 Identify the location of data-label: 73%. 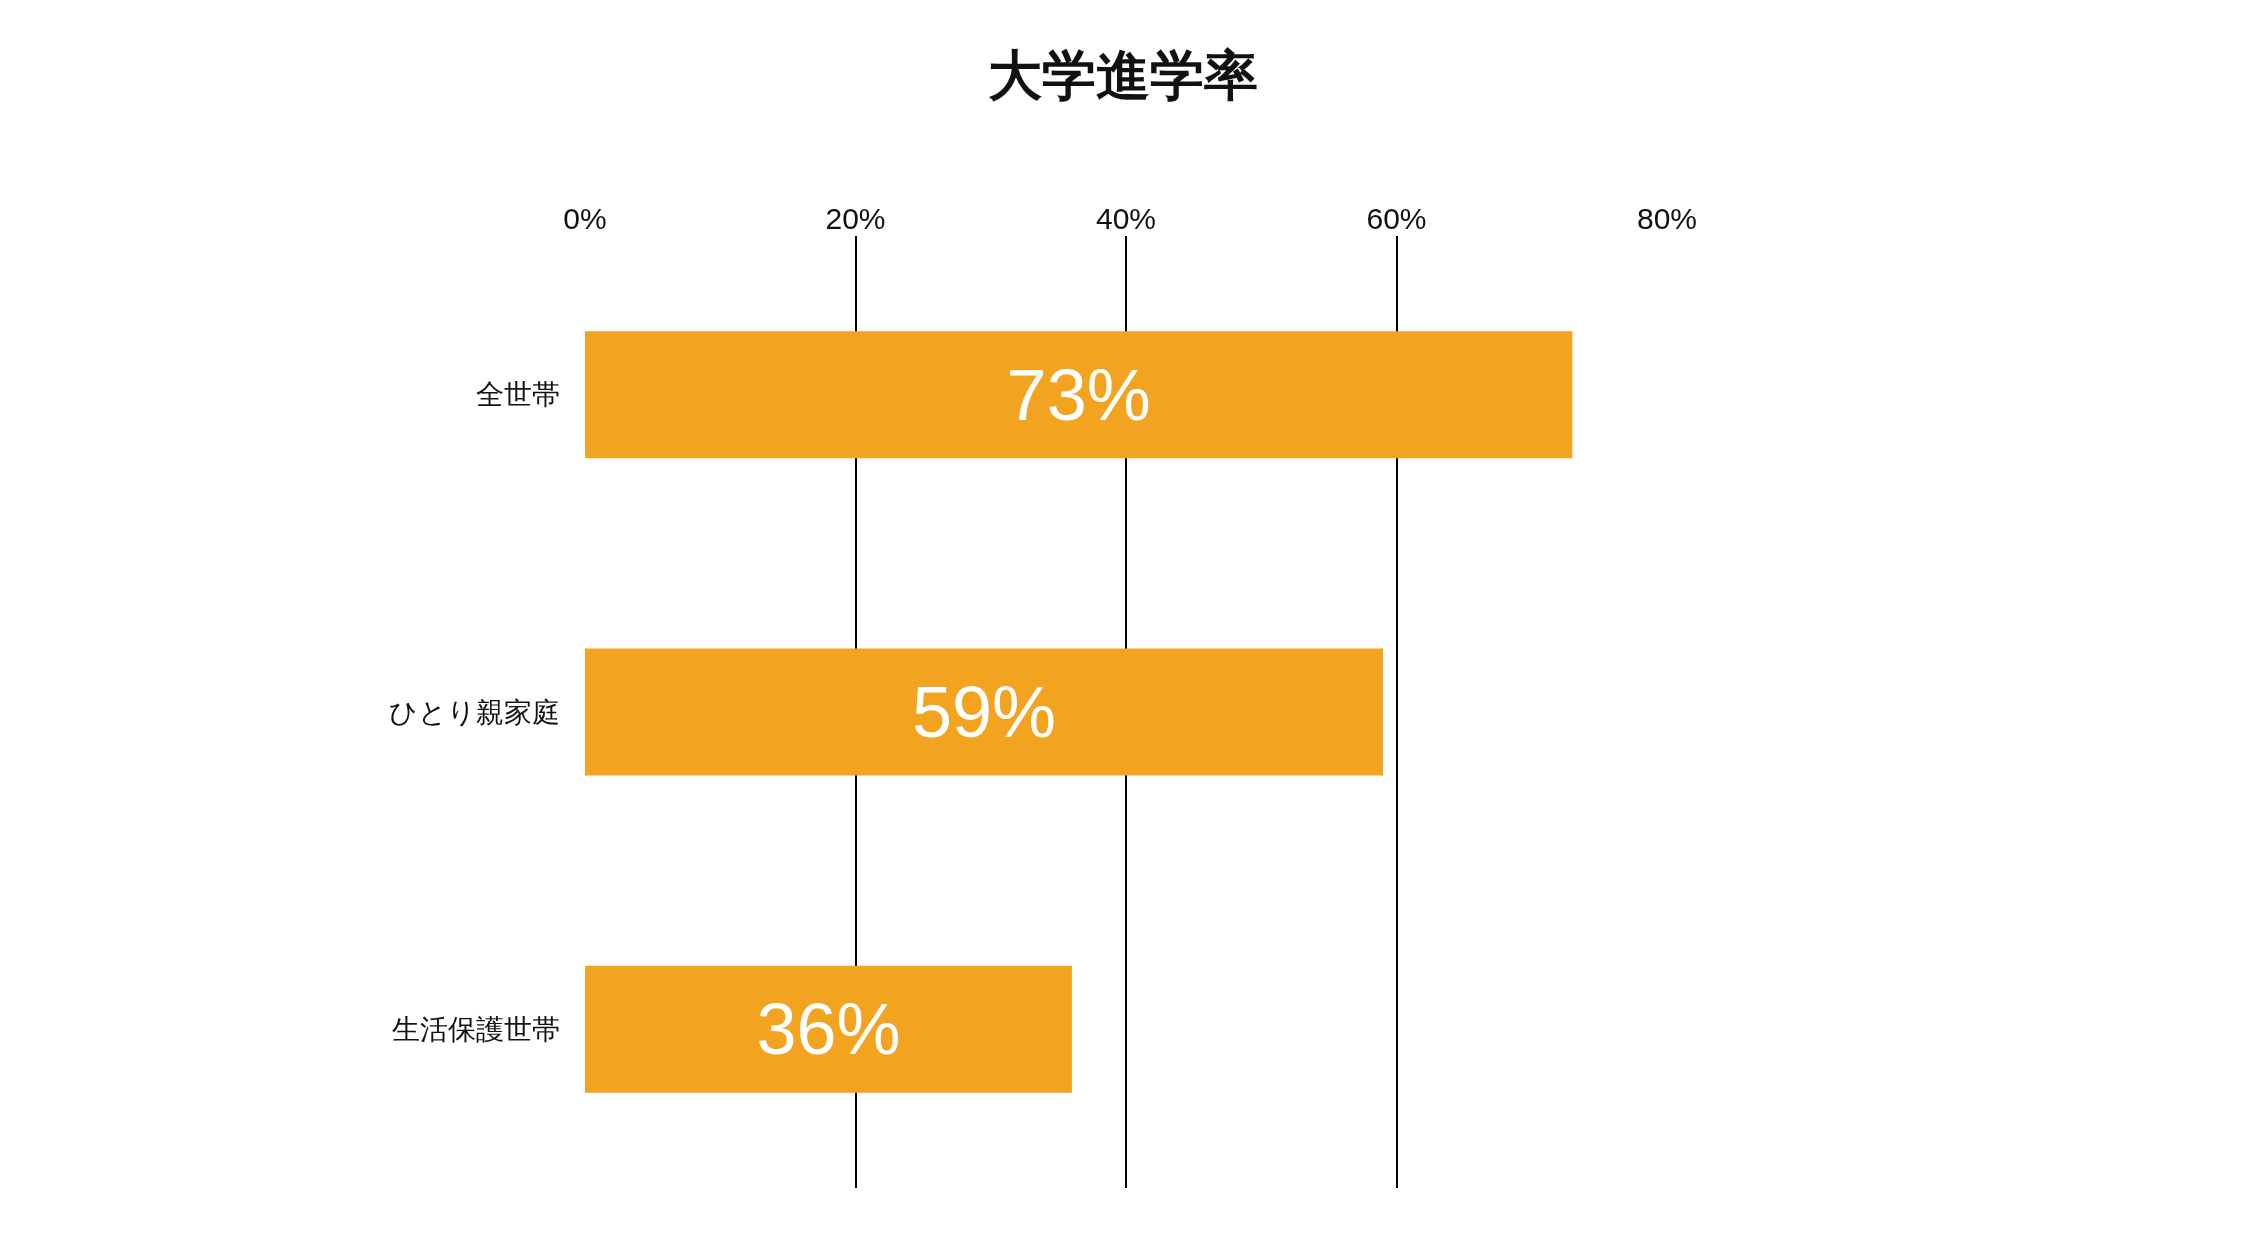
(1078, 394).